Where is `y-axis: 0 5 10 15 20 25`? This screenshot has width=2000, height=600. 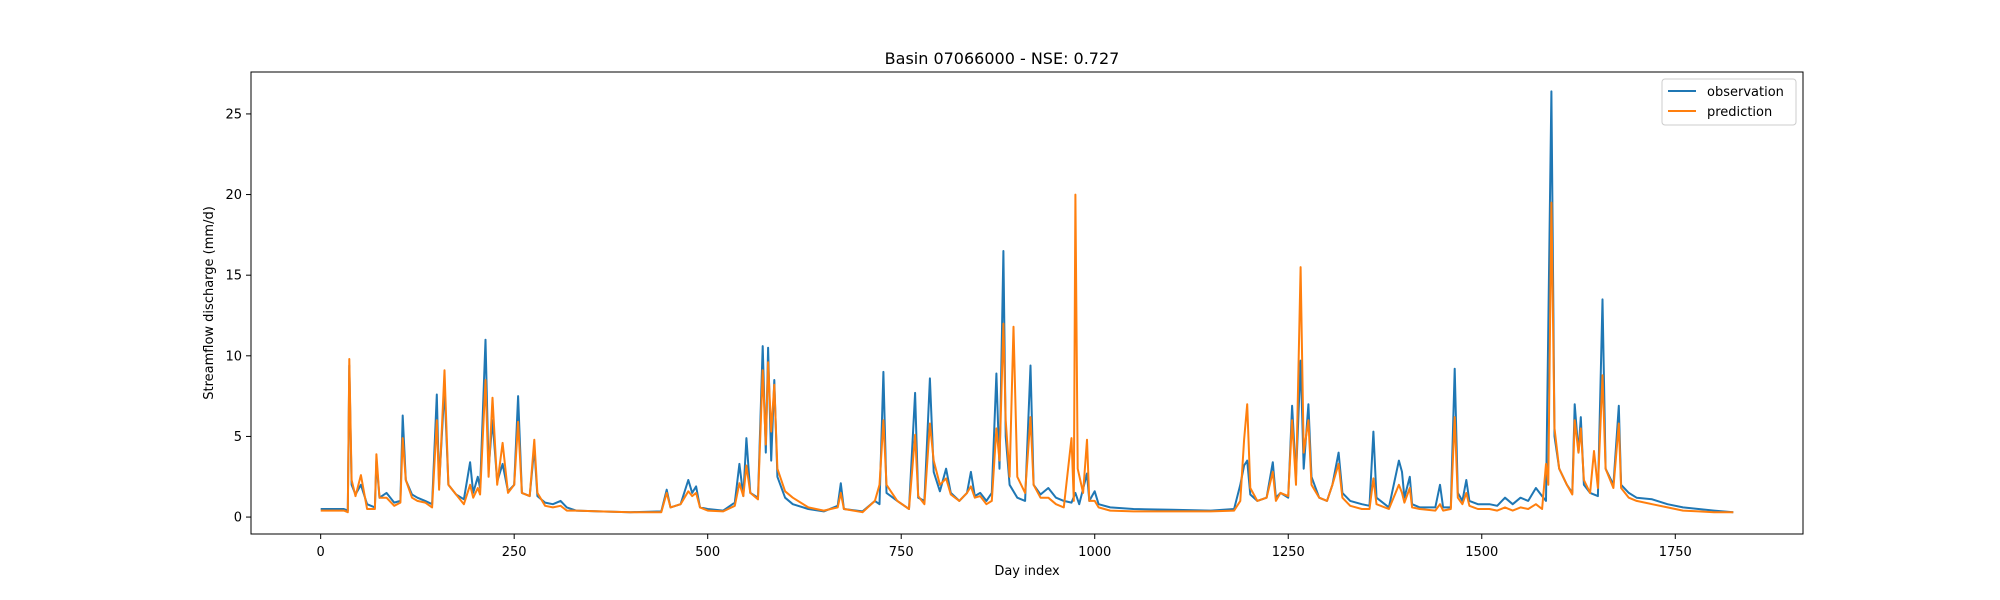 y-axis: 0 5 10 15 20 25 is located at coordinates (238, 316).